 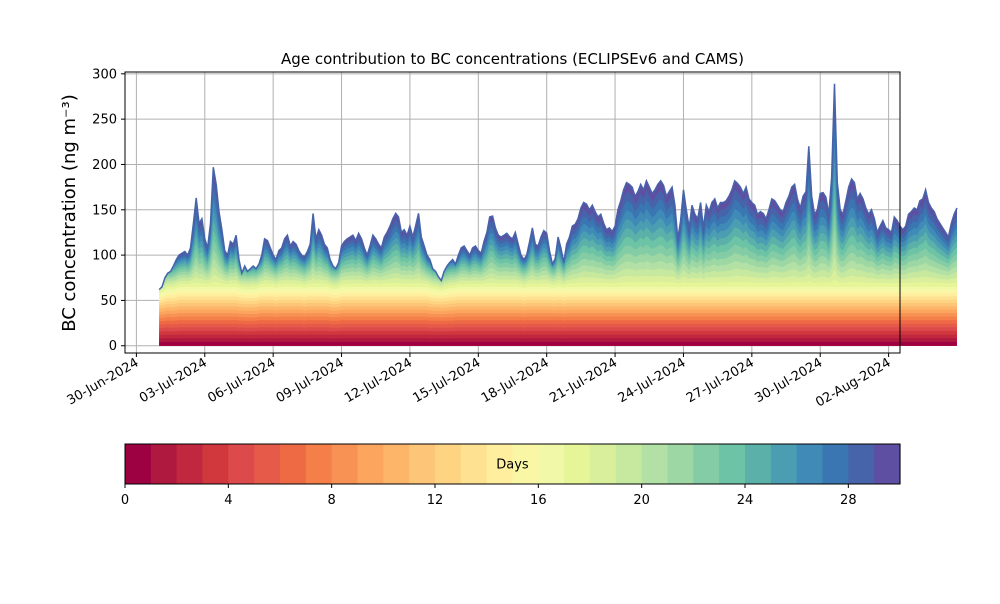 I want to click on x-tick-label-11: 02-Aug-2024, so click(x=853, y=382).